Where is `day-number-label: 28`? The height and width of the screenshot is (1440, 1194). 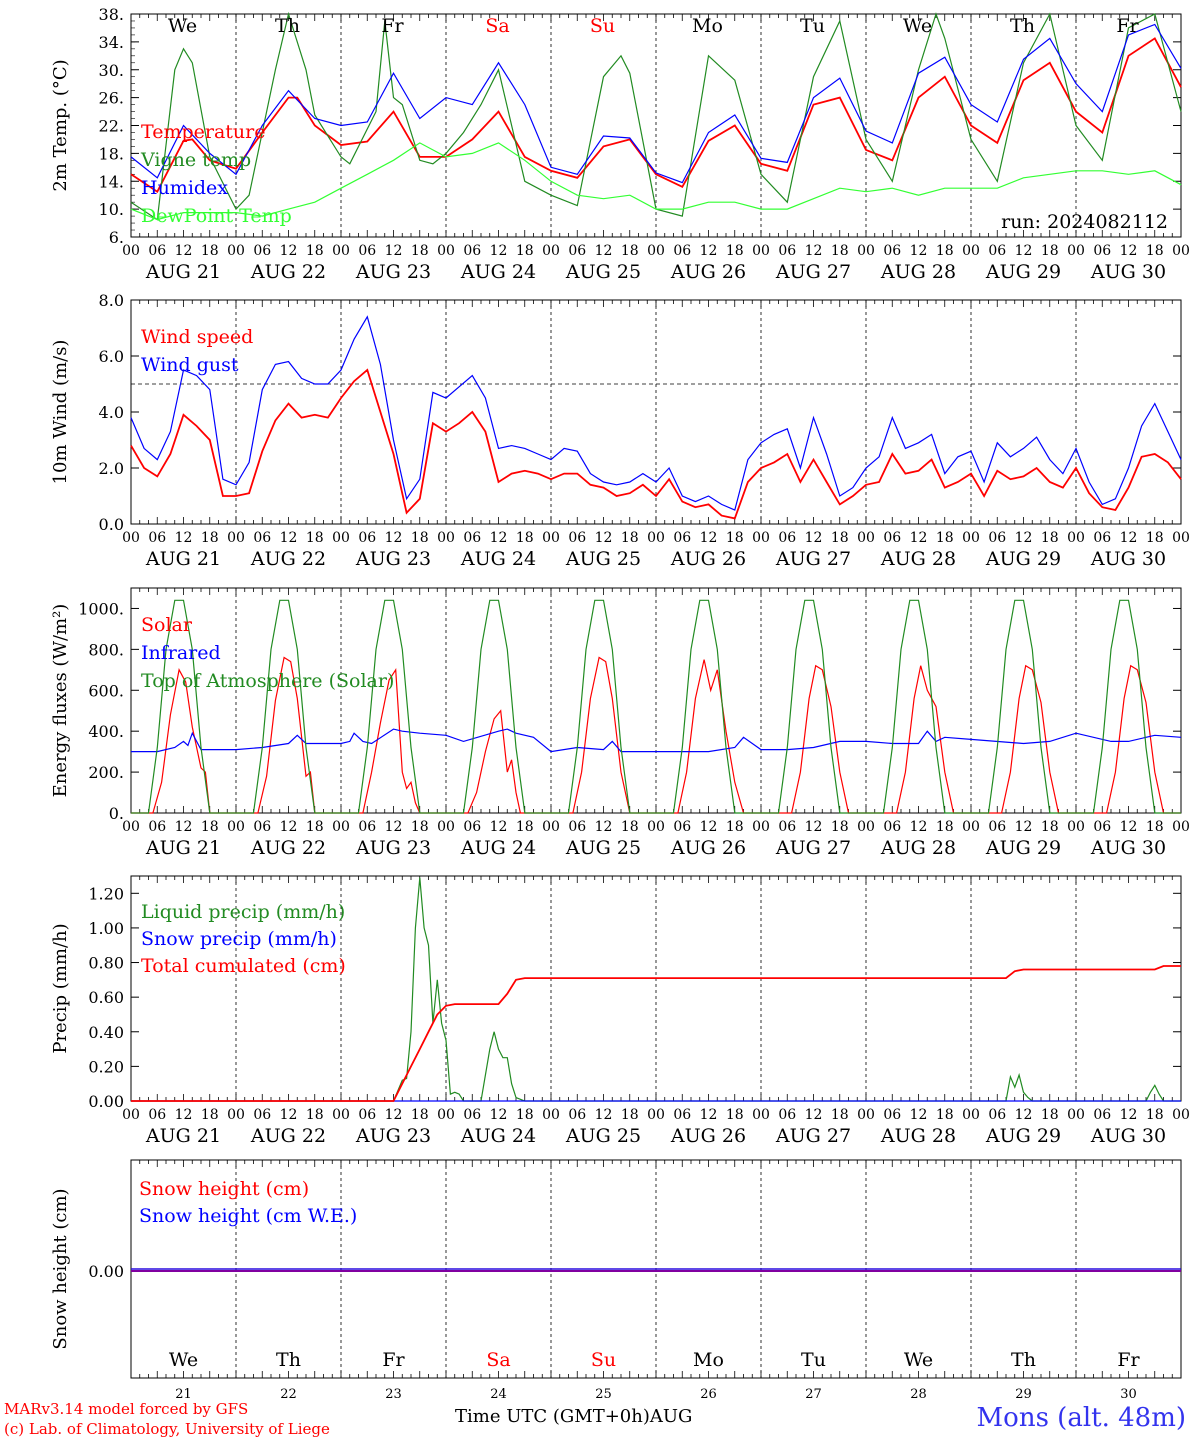
day-number-label: 28 is located at coordinates (918, 1394).